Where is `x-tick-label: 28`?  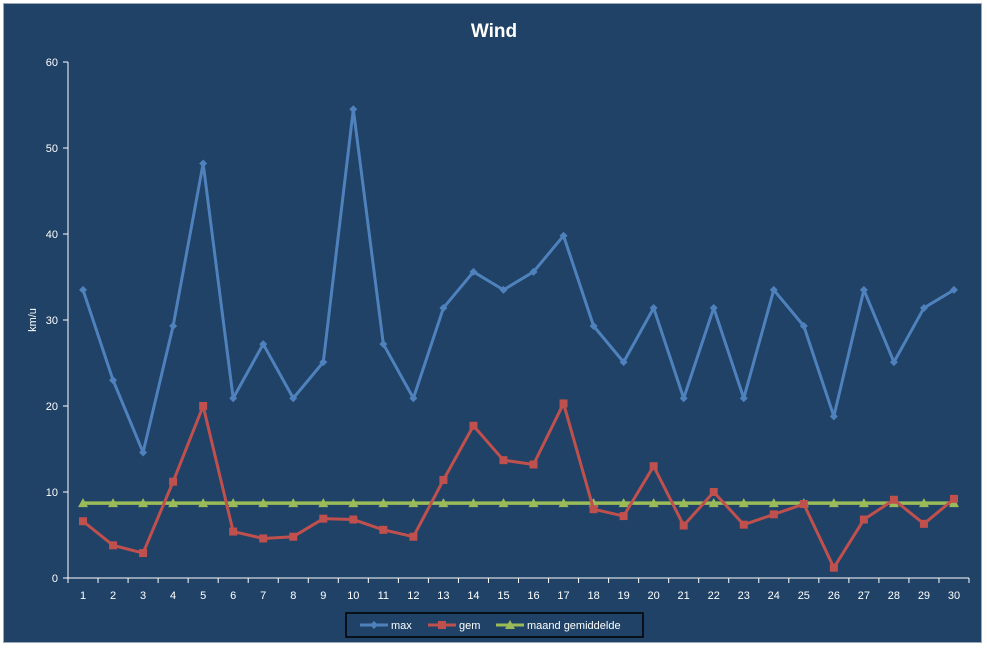 x-tick-label: 28 is located at coordinates (894, 596).